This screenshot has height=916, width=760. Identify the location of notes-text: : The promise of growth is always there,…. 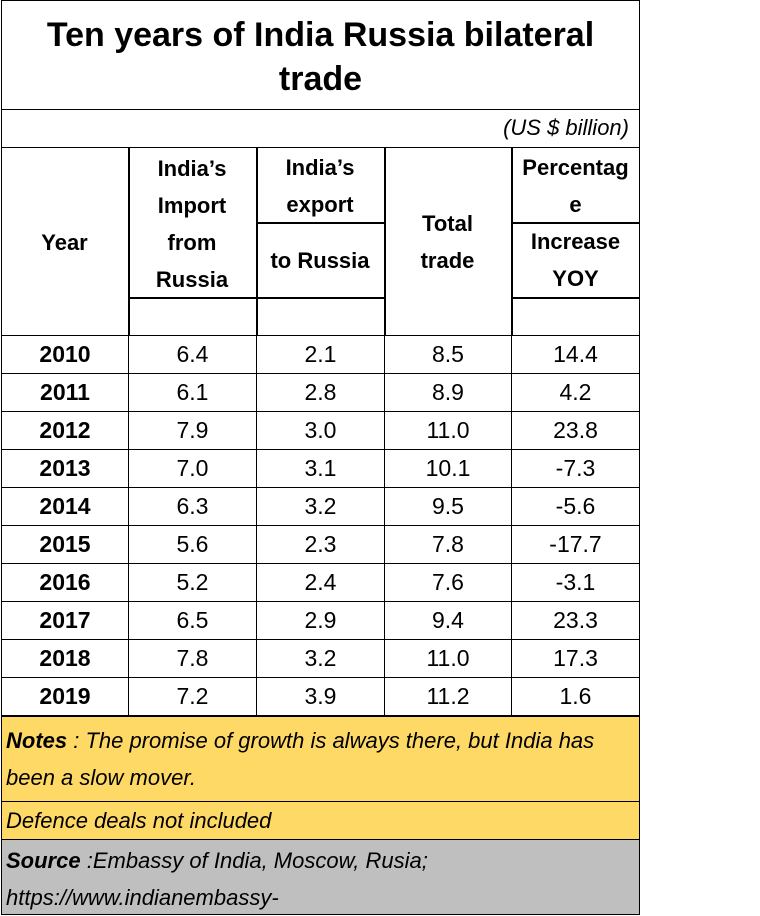
(300, 759).